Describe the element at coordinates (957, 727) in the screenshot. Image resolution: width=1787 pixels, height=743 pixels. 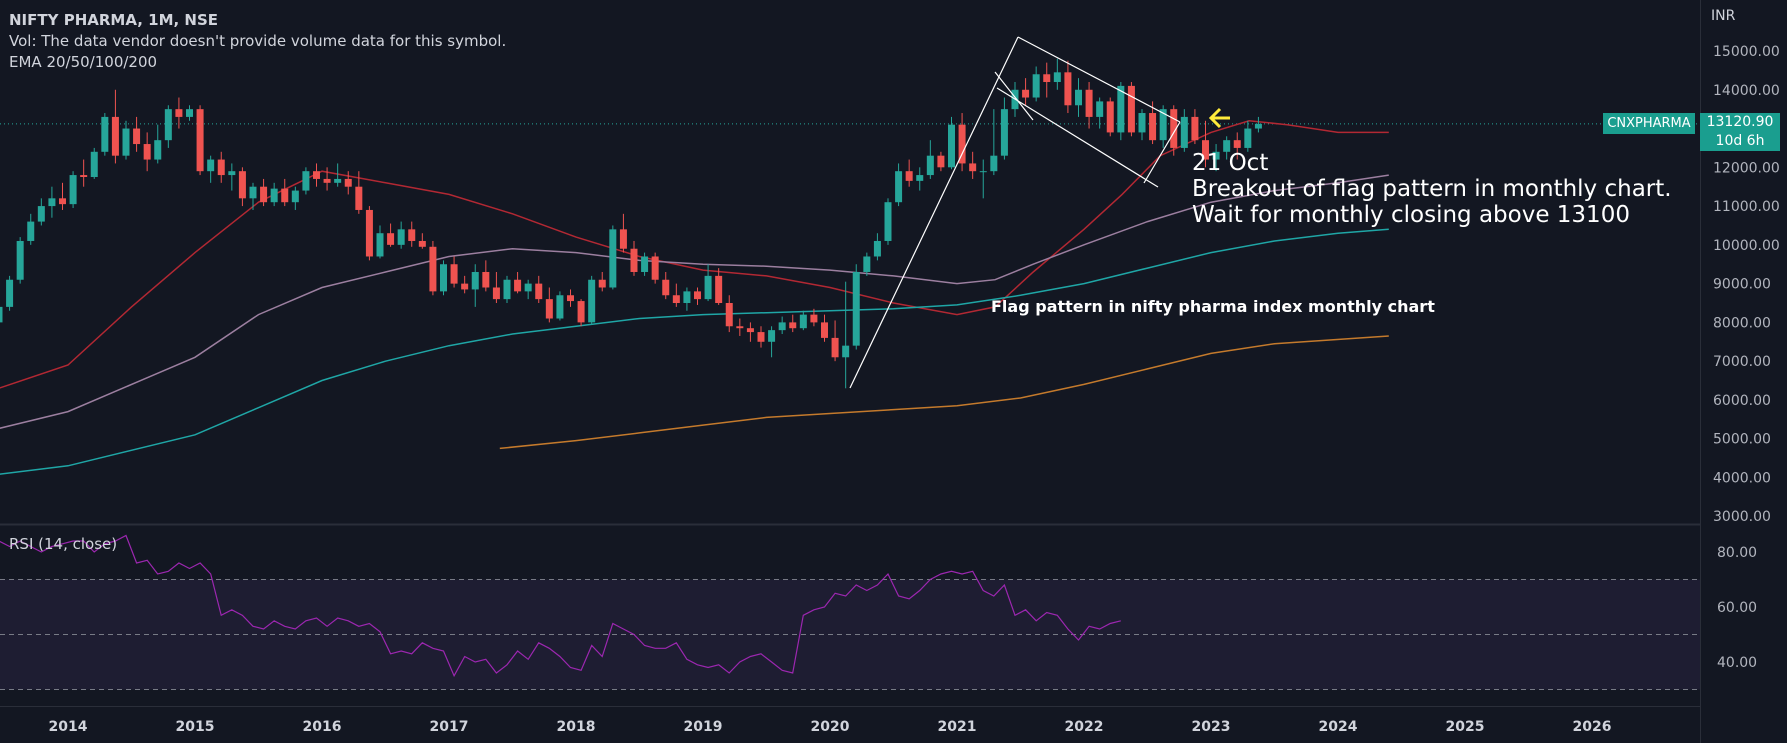
I see `year-tick-label: 2021` at that location.